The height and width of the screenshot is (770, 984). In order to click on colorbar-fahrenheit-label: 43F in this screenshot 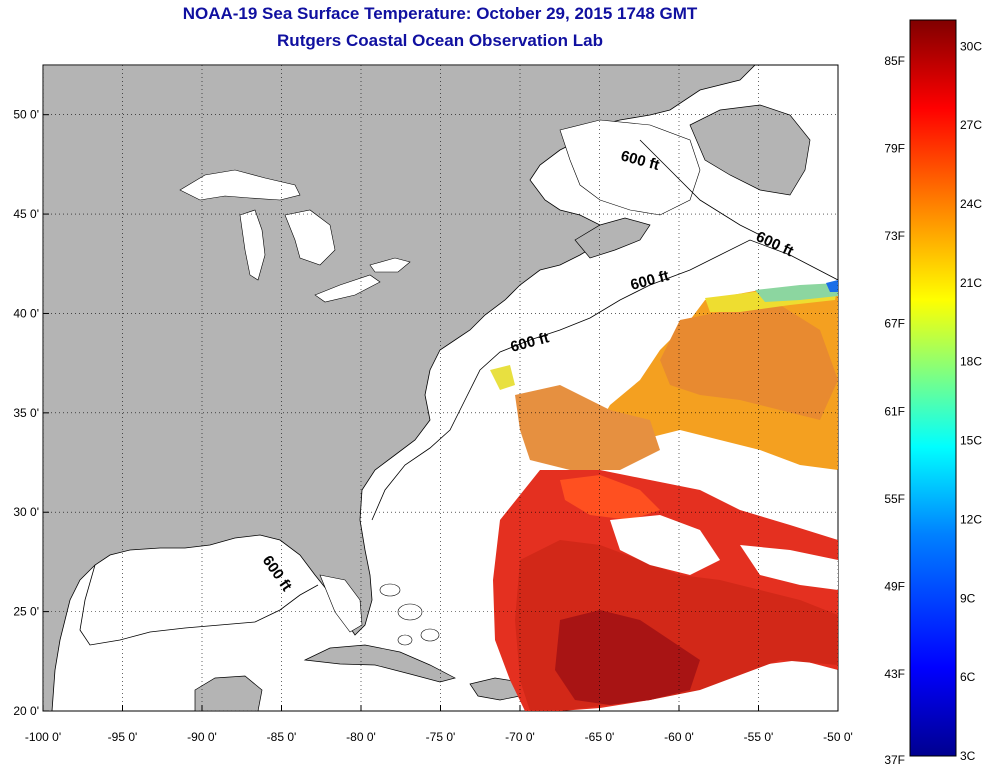, I will do `click(894, 674)`.